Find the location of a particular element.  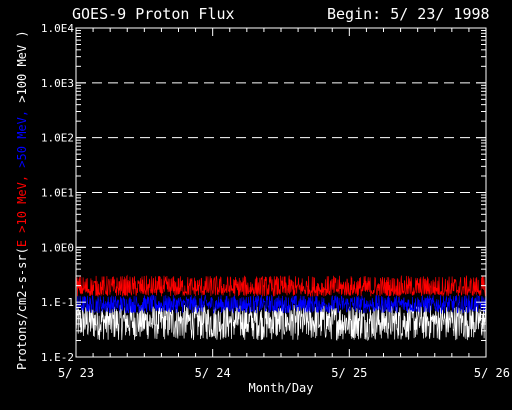

series-group is located at coordinates (281, 308).